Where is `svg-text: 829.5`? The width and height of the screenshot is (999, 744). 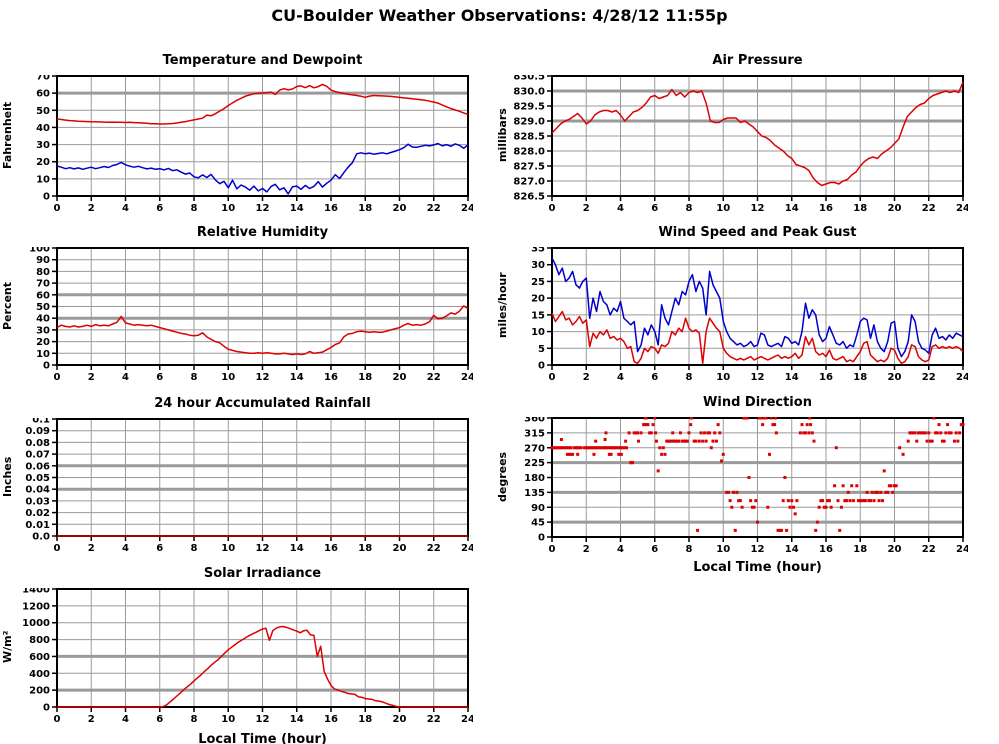
svg-text: 829.5 is located at coordinates (529, 107).